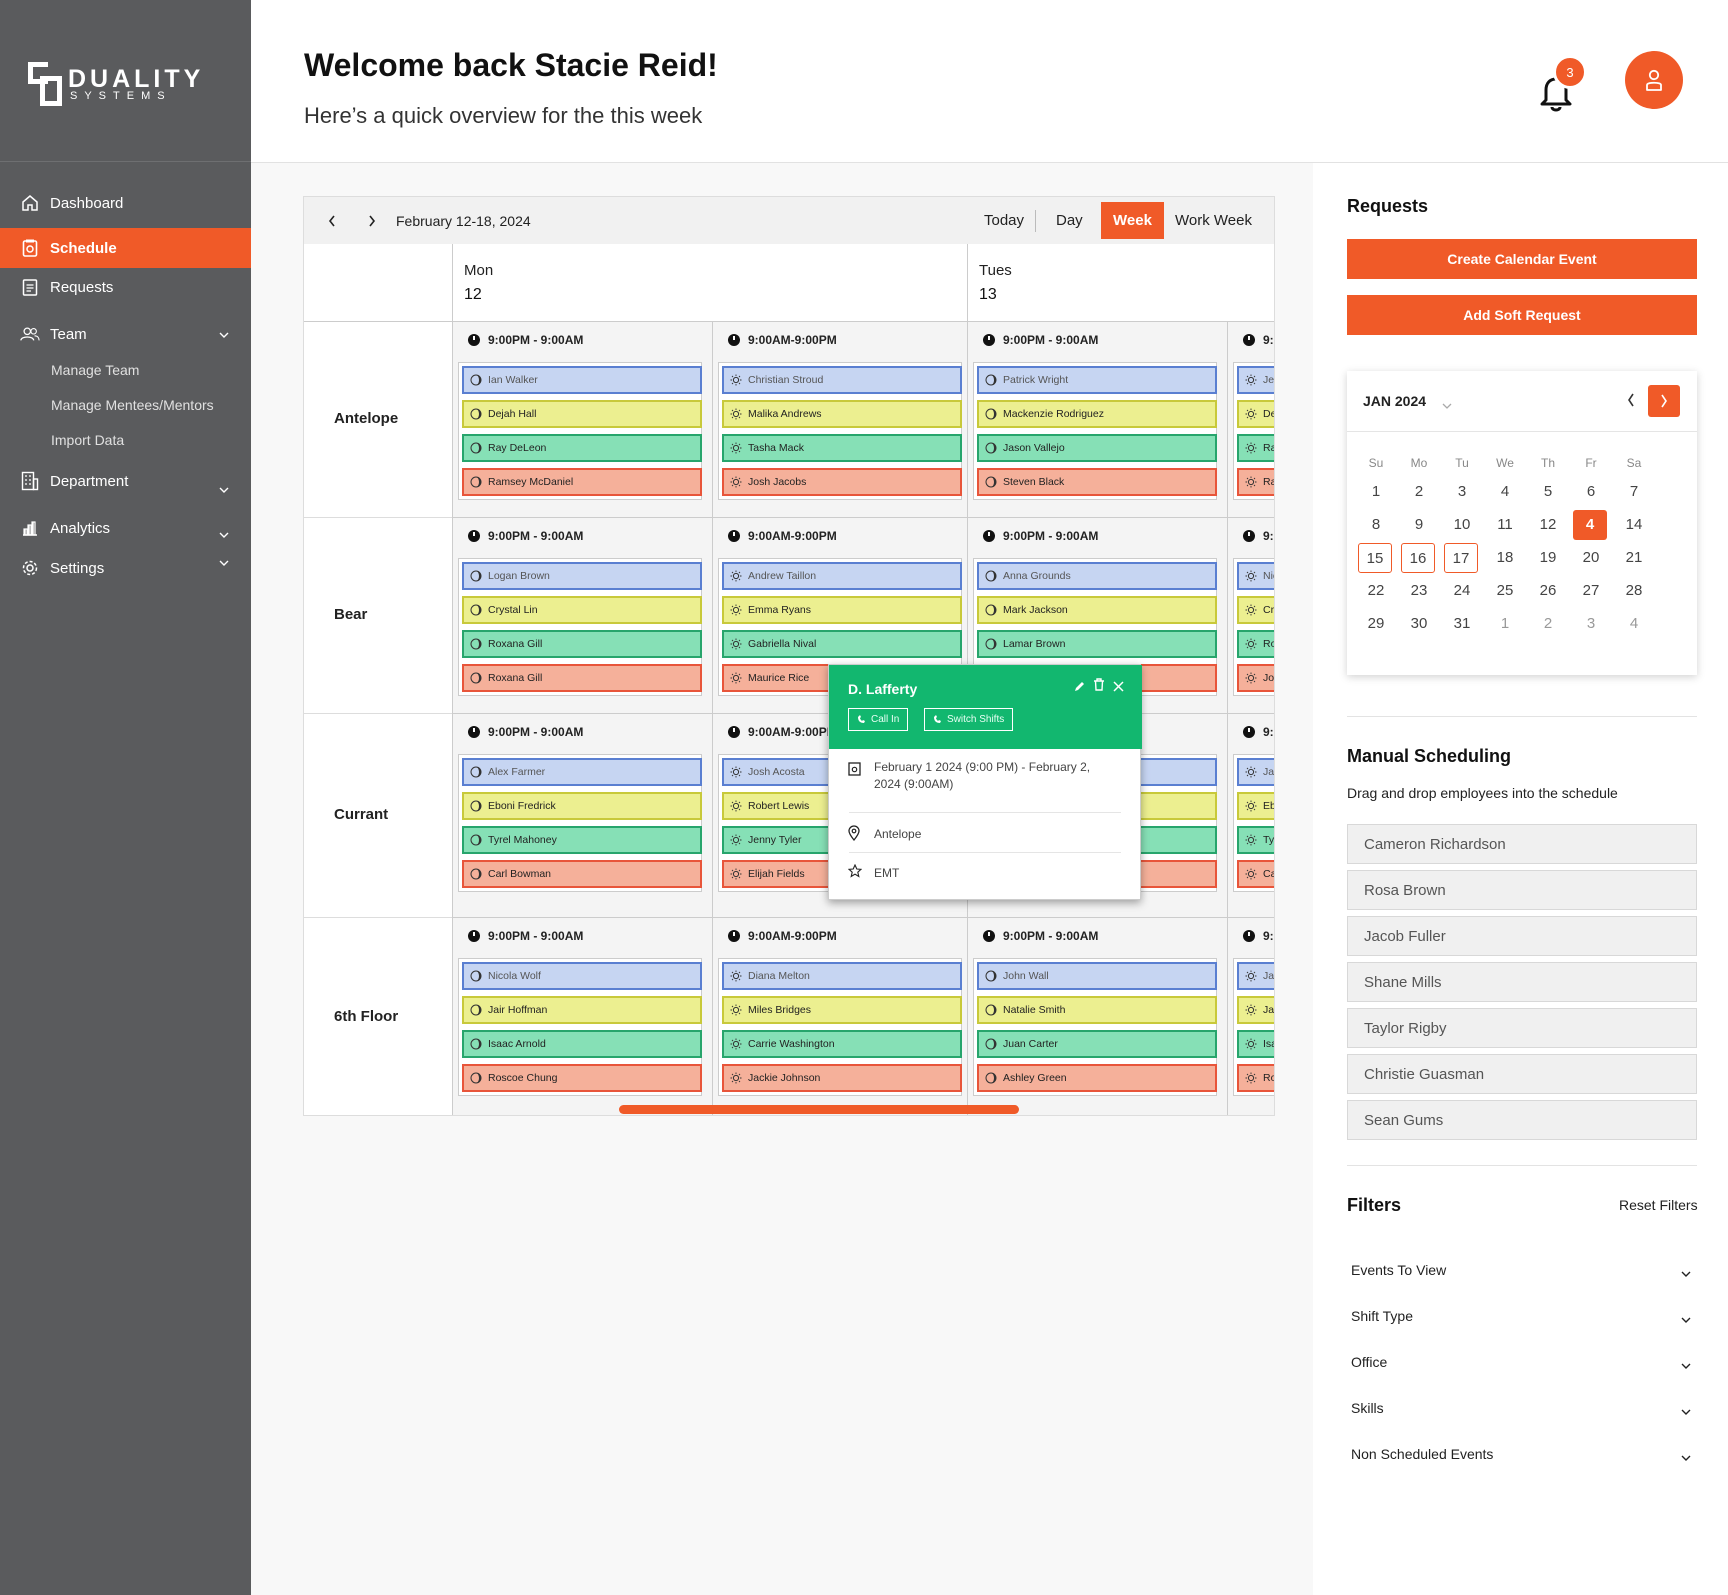  I want to click on shift-entry: Natalie Smith, so click(1097, 1010).